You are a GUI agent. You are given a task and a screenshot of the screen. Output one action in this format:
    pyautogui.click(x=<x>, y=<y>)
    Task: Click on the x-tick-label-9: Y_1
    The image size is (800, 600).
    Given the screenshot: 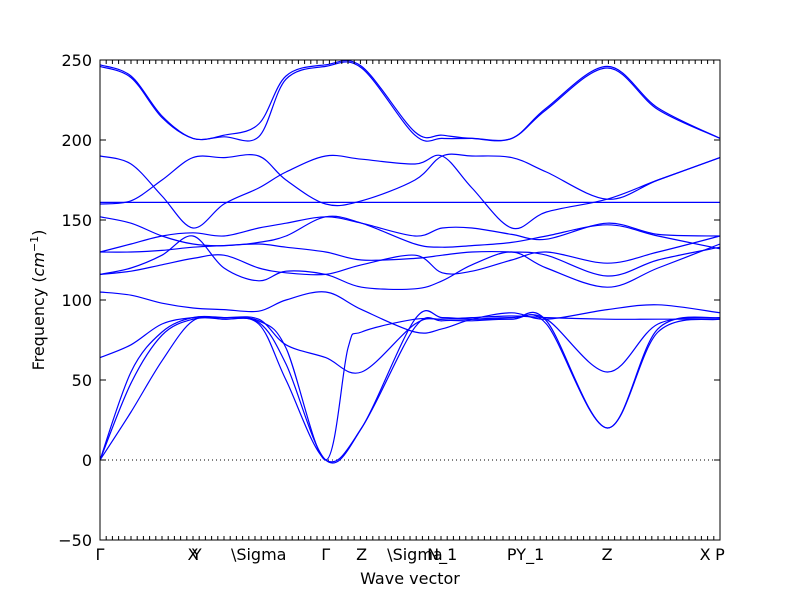 What is the action you would take?
    pyautogui.click(x=529, y=555)
    